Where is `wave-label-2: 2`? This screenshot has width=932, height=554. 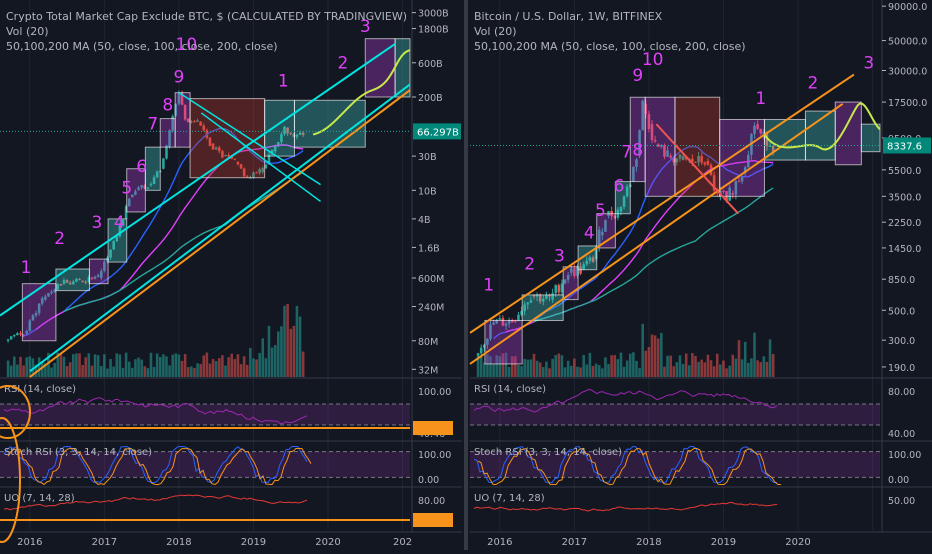 wave-label-2: 2 is located at coordinates (59, 239).